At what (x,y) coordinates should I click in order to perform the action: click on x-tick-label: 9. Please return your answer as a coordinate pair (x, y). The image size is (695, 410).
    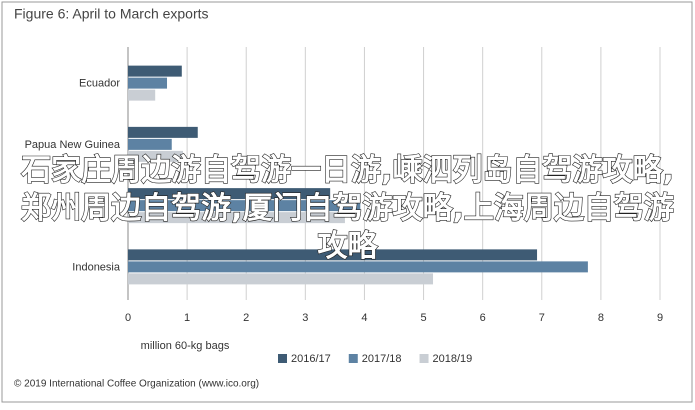
    Looking at the image, I should click on (660, 318).